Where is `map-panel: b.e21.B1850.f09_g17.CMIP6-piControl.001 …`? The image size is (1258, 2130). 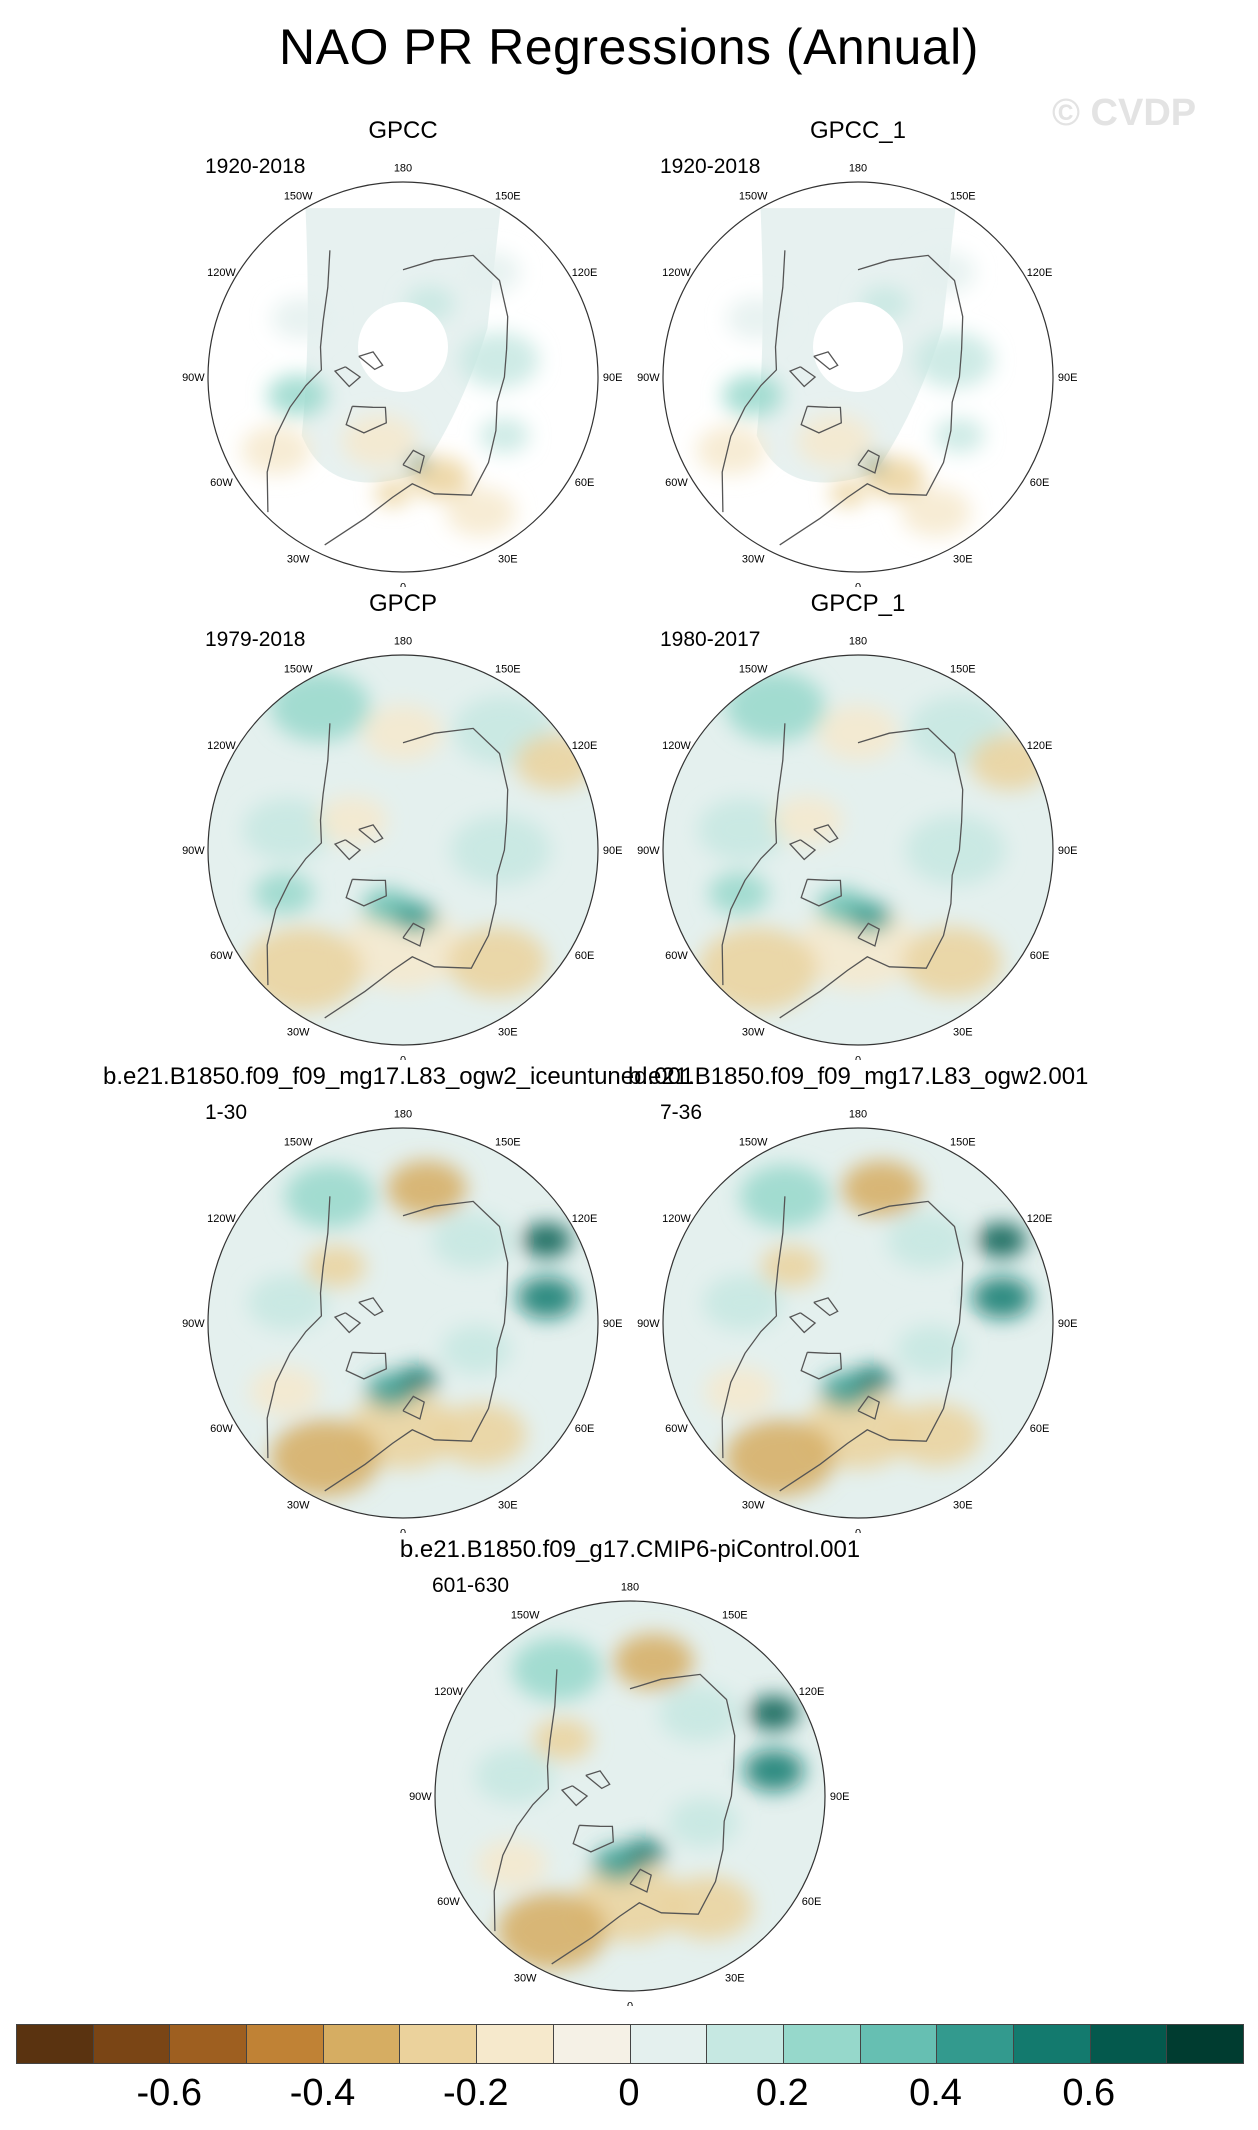
map-panel: b.e21.B1850.f09_g17.CMIP6-piControl.001 … is located at coordinates (630, 1771).